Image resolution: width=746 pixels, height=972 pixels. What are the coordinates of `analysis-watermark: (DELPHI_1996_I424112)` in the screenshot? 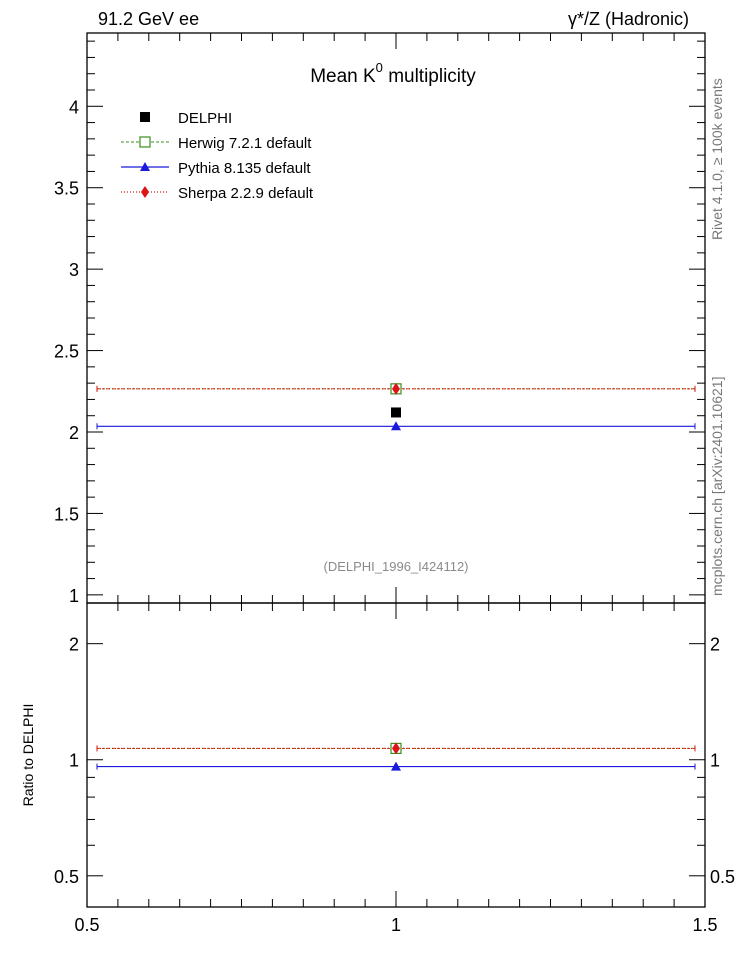 It's located at (395, 566).